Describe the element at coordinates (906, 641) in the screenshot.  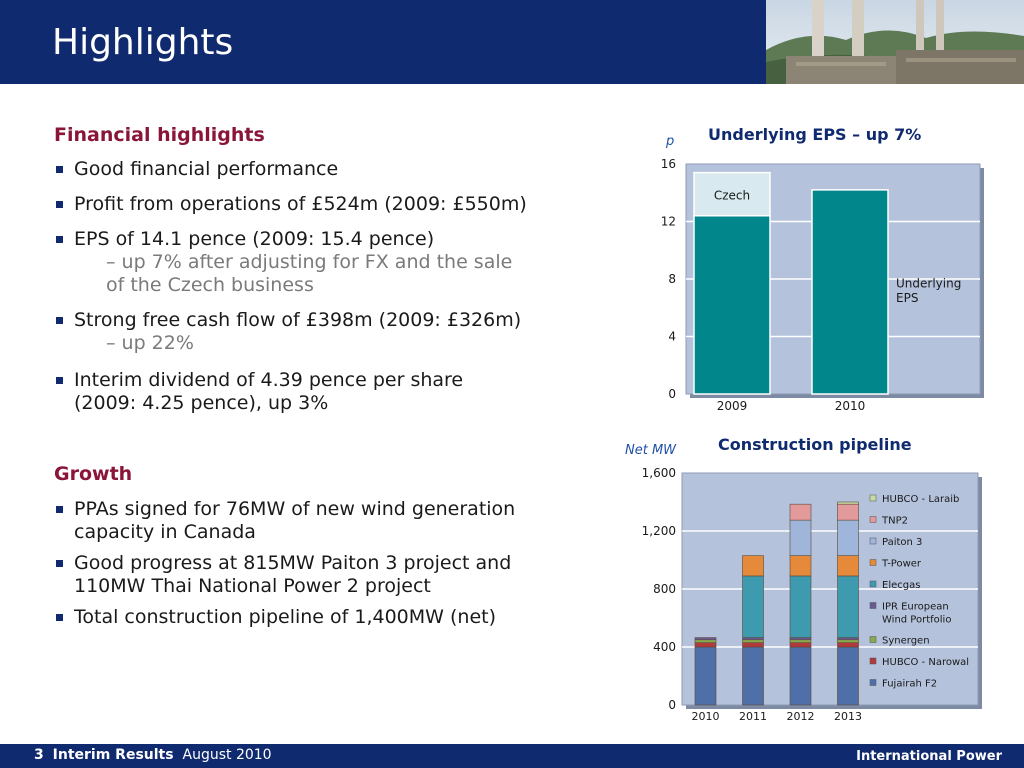
I see `legend-label: Synergen` at that location.